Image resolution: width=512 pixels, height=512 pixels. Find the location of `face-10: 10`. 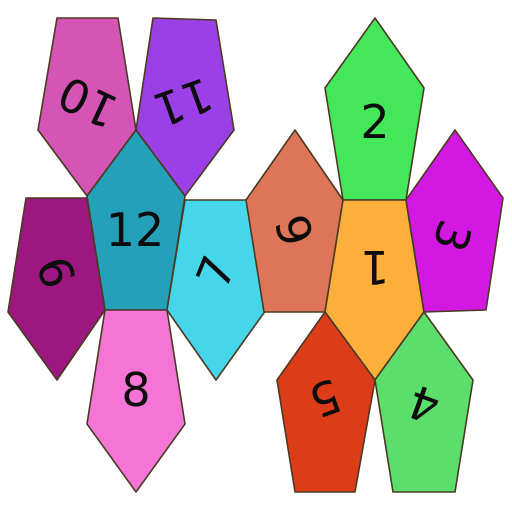

face-10: 10 is located at coordinates (87, 107).